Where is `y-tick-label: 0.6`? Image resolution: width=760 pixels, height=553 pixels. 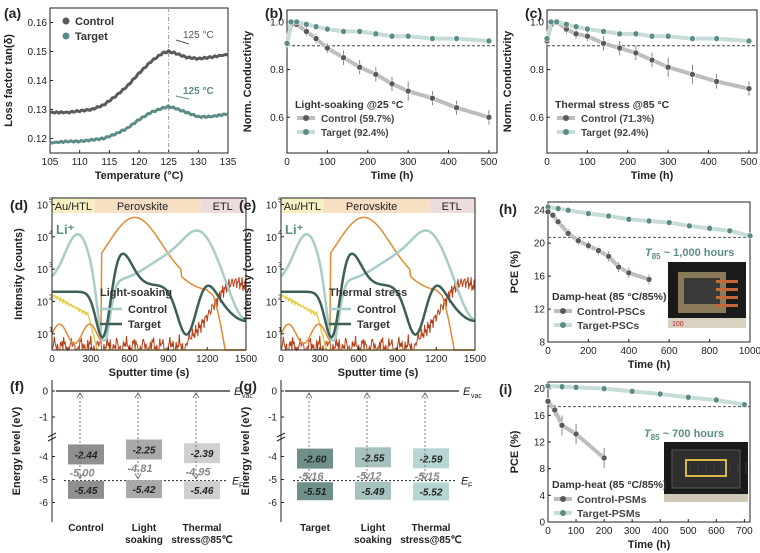
y-tick-label: 0.6 is located at coordinates (537, 118).